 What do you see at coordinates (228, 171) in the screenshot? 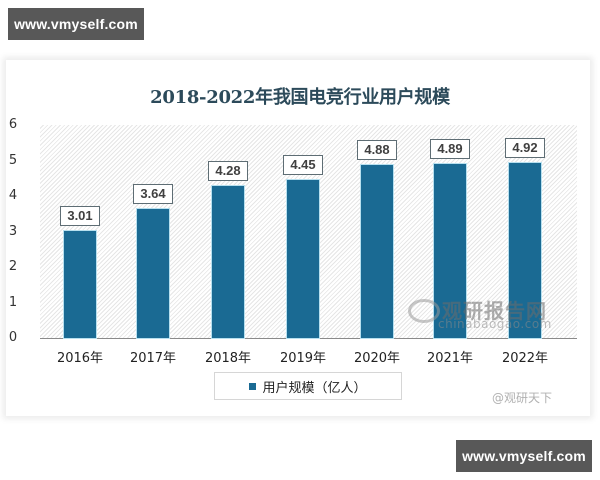
I see `bar-value-label: 4.28` at bounding box center [228, 171].